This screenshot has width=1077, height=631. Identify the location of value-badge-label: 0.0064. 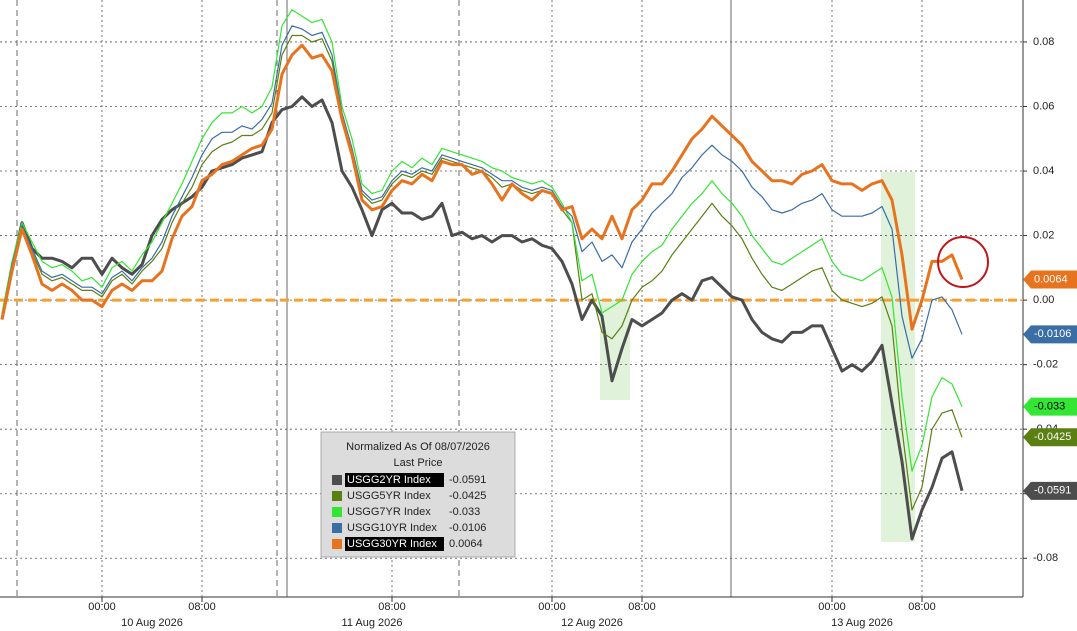
(1051, 279).